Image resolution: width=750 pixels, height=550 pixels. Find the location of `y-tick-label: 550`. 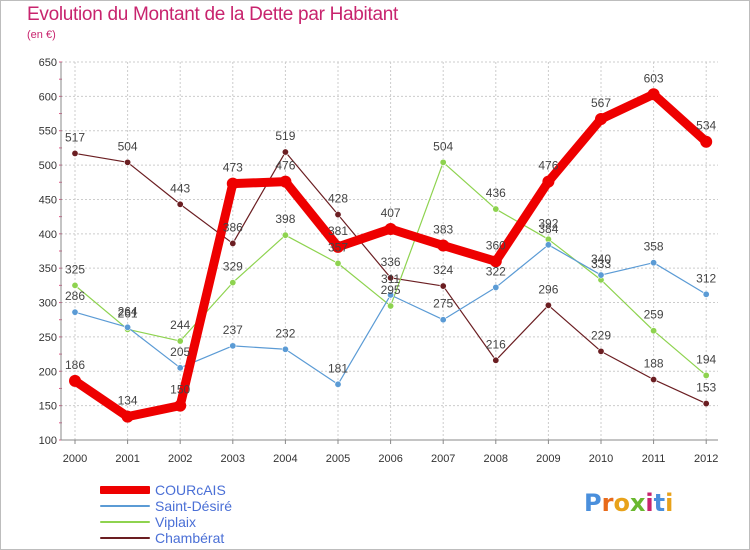

y-tick-label: 550 is located at coordinates (48, 132).